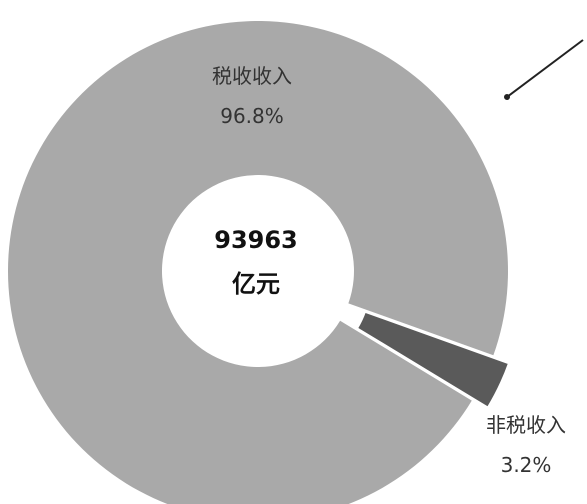 This screenshot has height=504, width=587. Describe the element at coordinates (433, 360) in the screenshot. I see `slice-non-tax-revenue` at that location.